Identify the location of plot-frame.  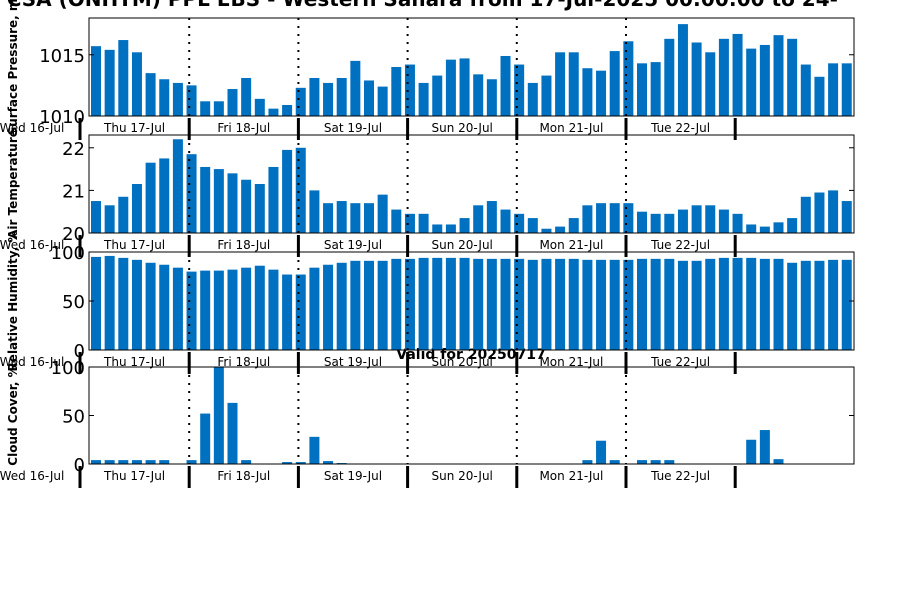
(471, 67).